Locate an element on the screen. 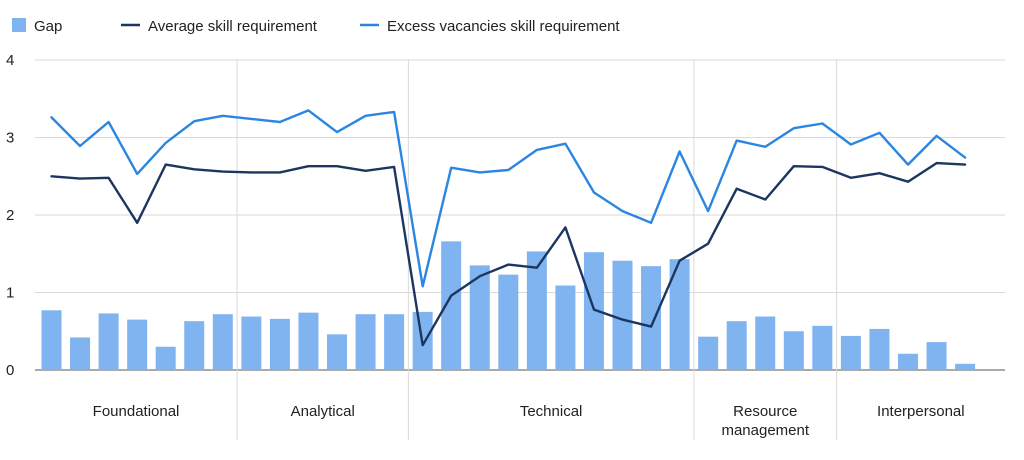  group-label-line: Resource is located at coordinates (765, 411).